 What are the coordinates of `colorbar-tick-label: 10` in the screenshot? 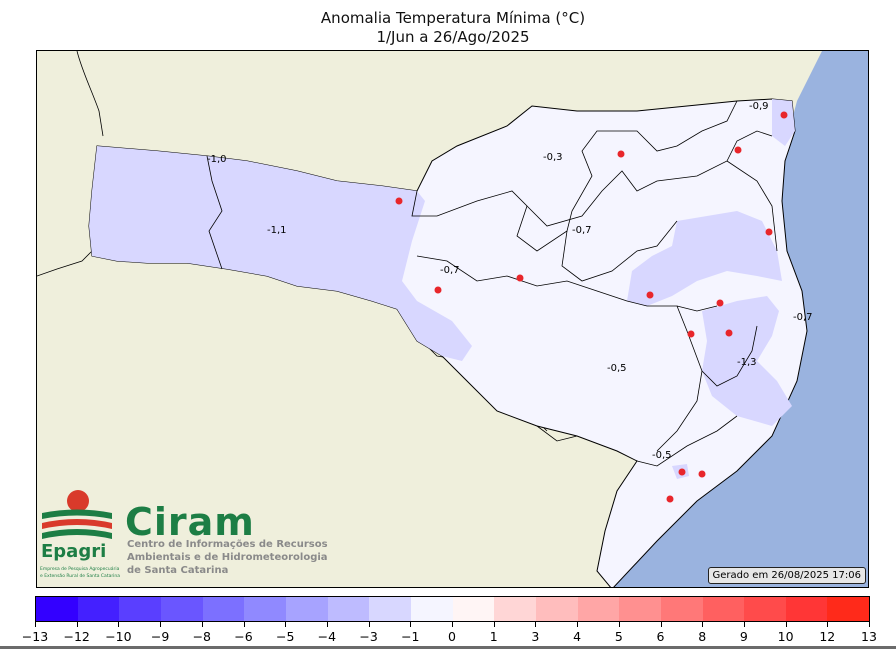 It's located at (785, 636).